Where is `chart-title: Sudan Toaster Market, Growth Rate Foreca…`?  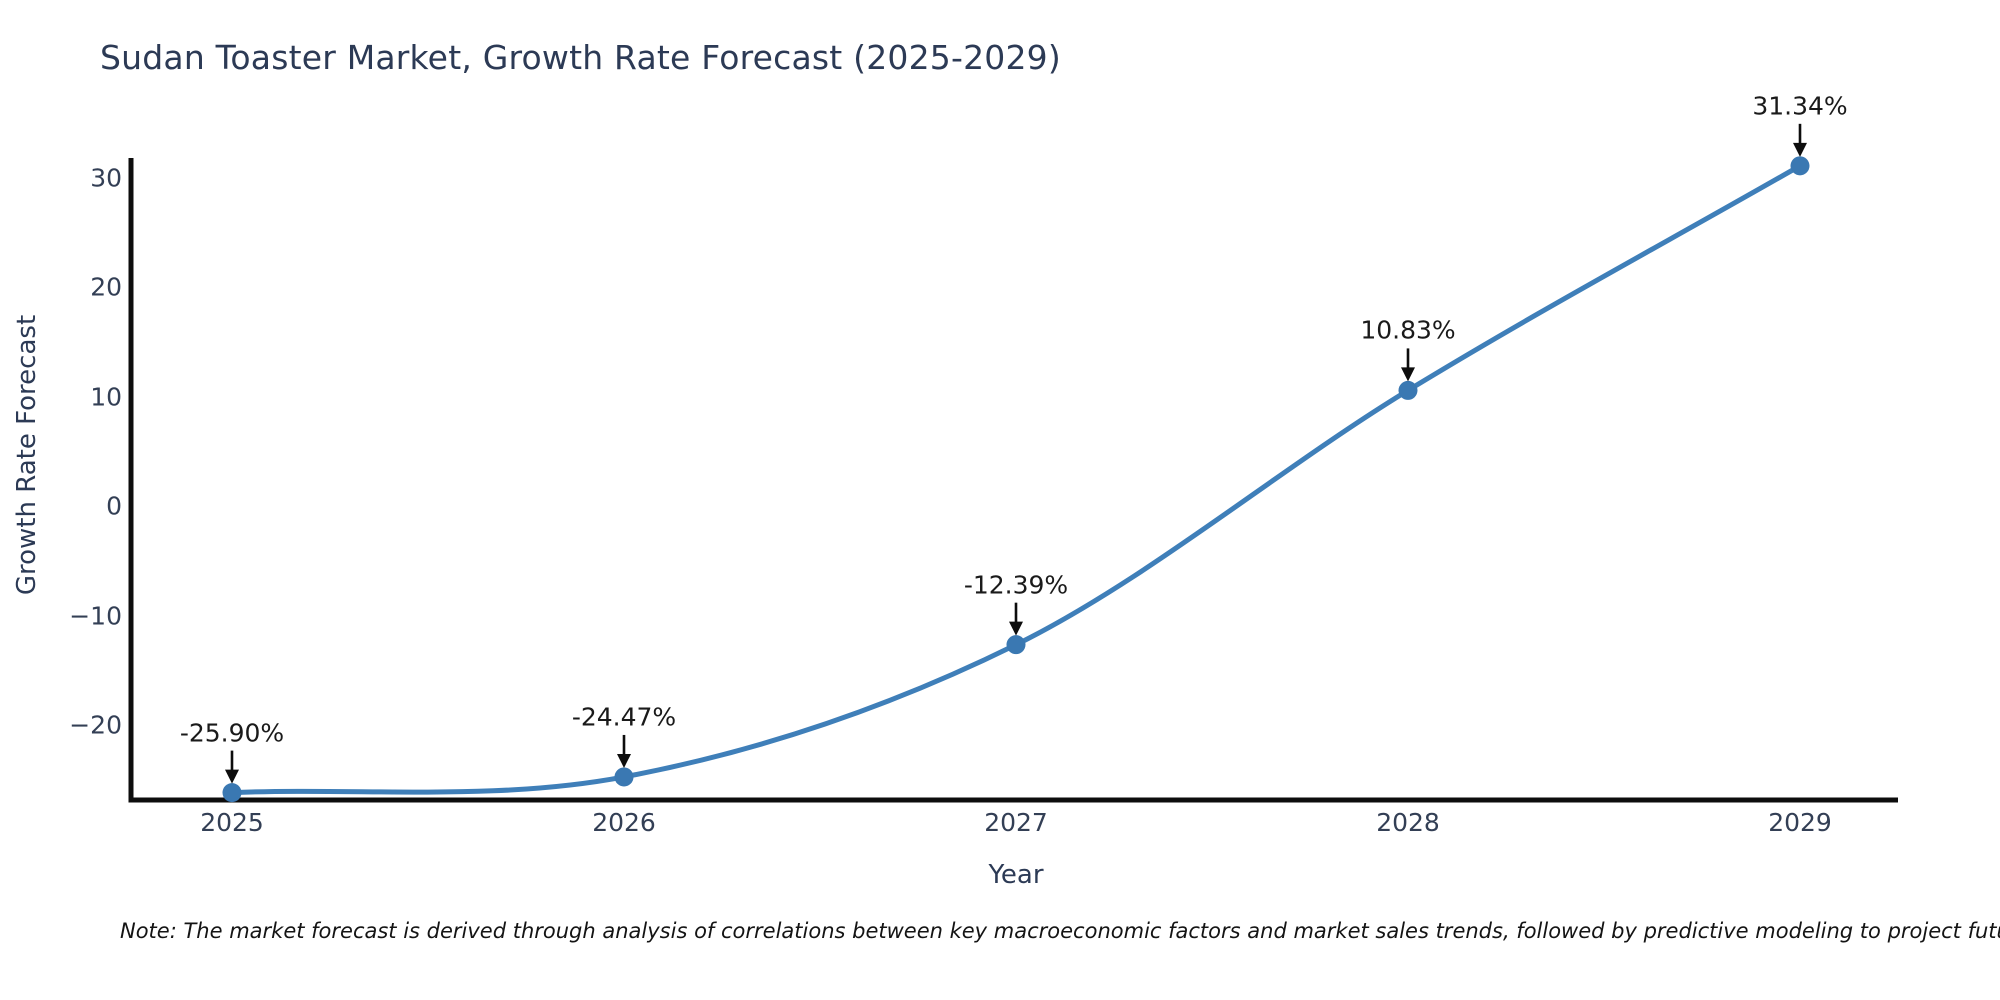
chart-title: Sudan Toaster Market, Growth Rate Foreca… is located at coordinates (580, 57).